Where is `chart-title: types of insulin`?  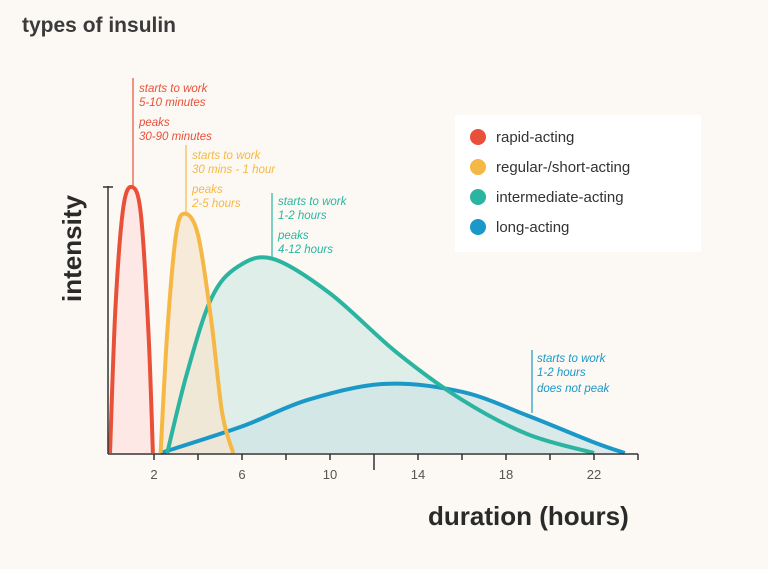
chart-title: types of insulin is located at coordinates (99, 25).